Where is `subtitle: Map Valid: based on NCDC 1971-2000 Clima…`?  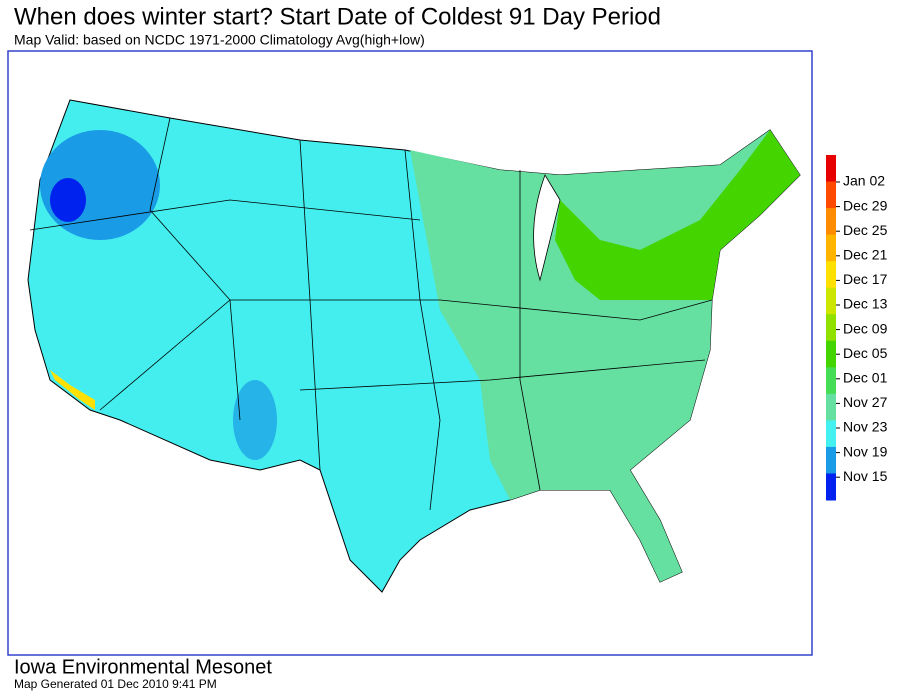
subtitle: Map Valid: based on NCDC 1971-2000 Clima… is located at coordinates (219, 40).